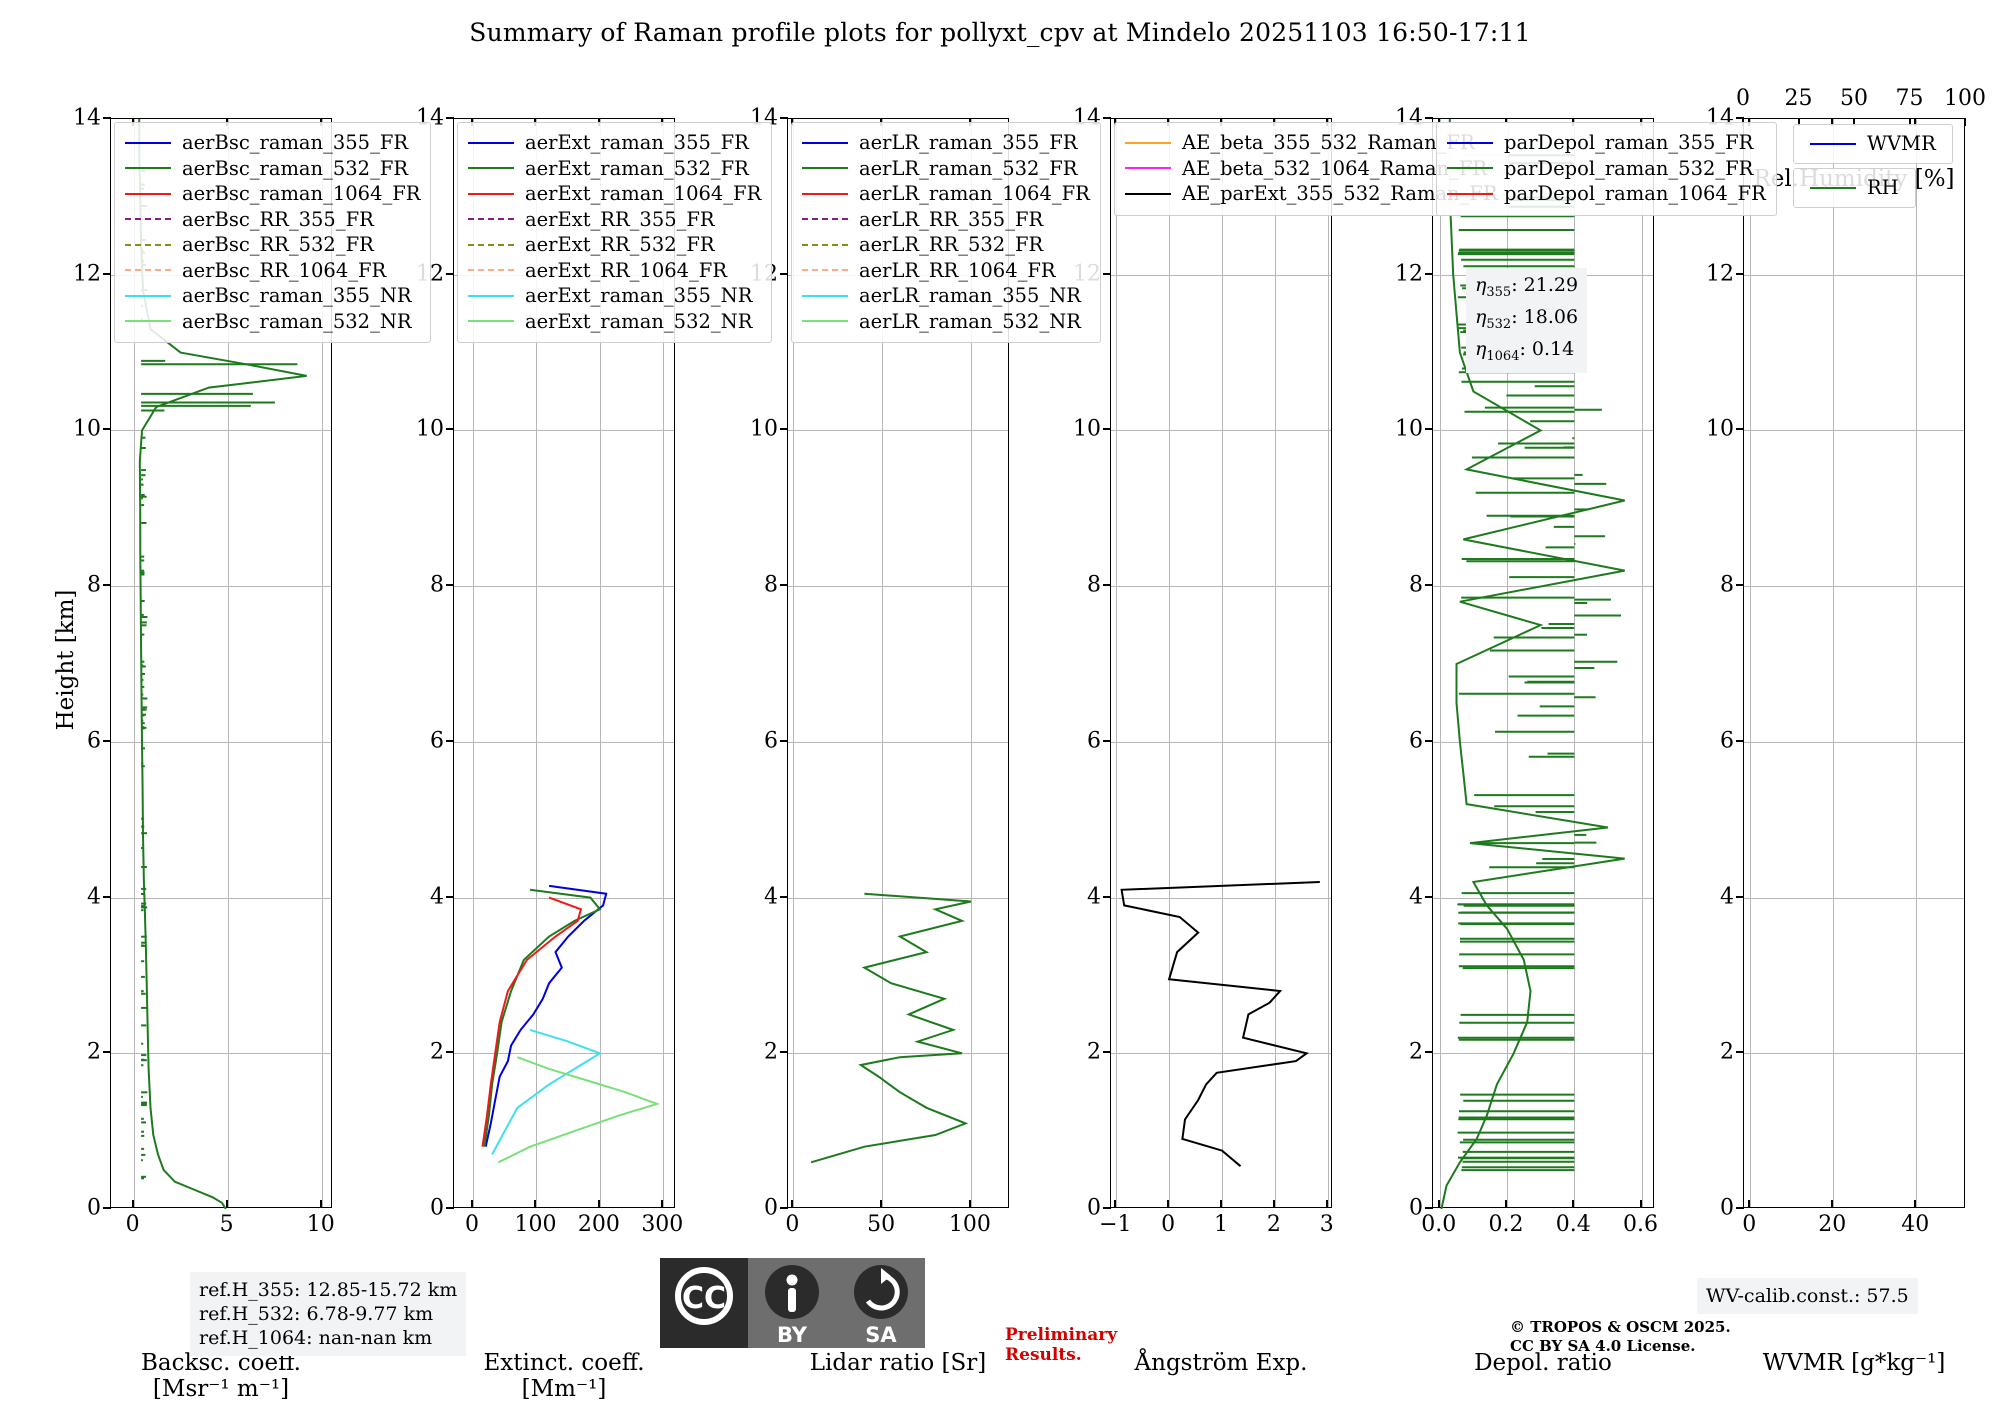 The width and height of the screenshot is (2000, 1402). I want to click on top-tick-label: 100, so click(1965, 98).